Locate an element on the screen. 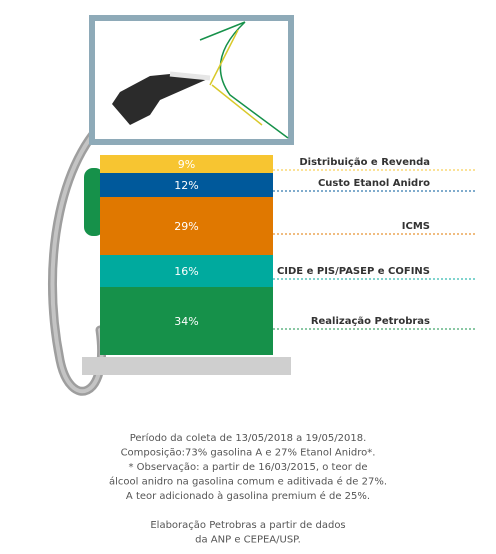  value-label: 9% is located at coordinates (186, 164).